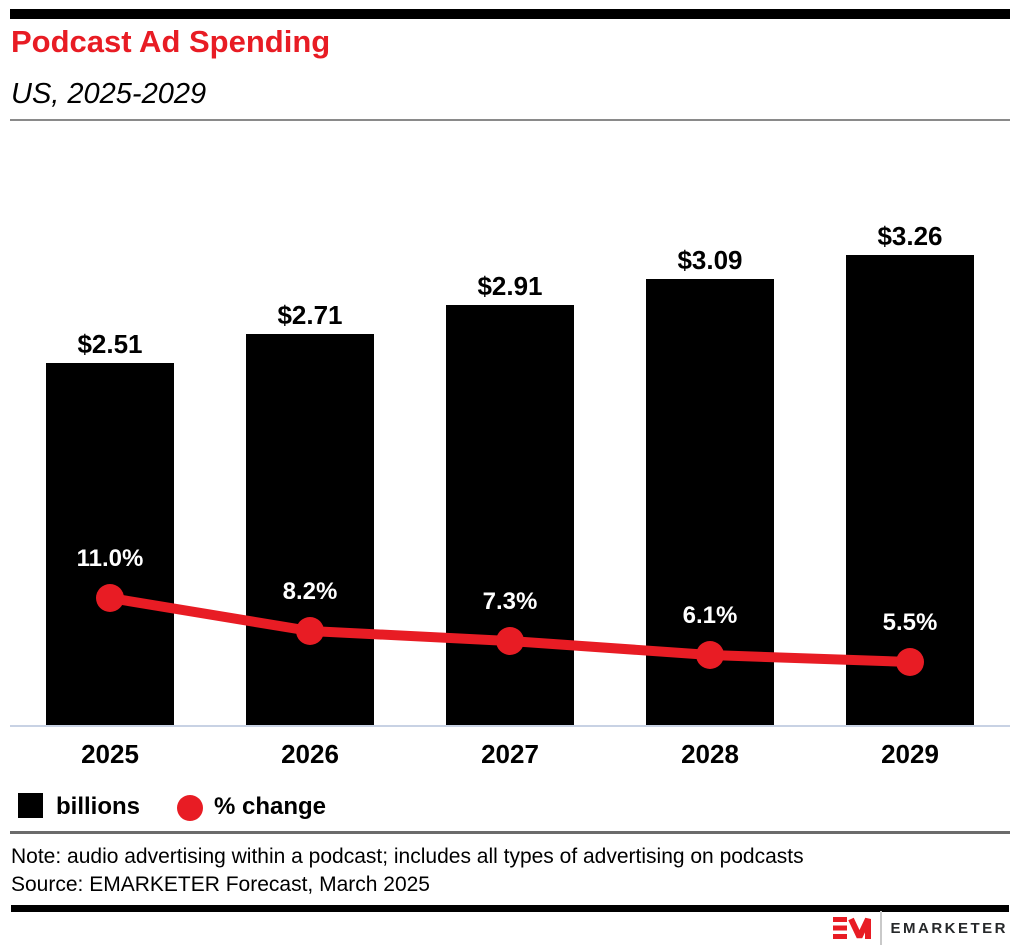 The image size is (1020, 952). What do you see at coordinates (109, 94) in the screenshot?
I see `chart-subtitle: US, 2025-2029` at bounding box center [109, 94].